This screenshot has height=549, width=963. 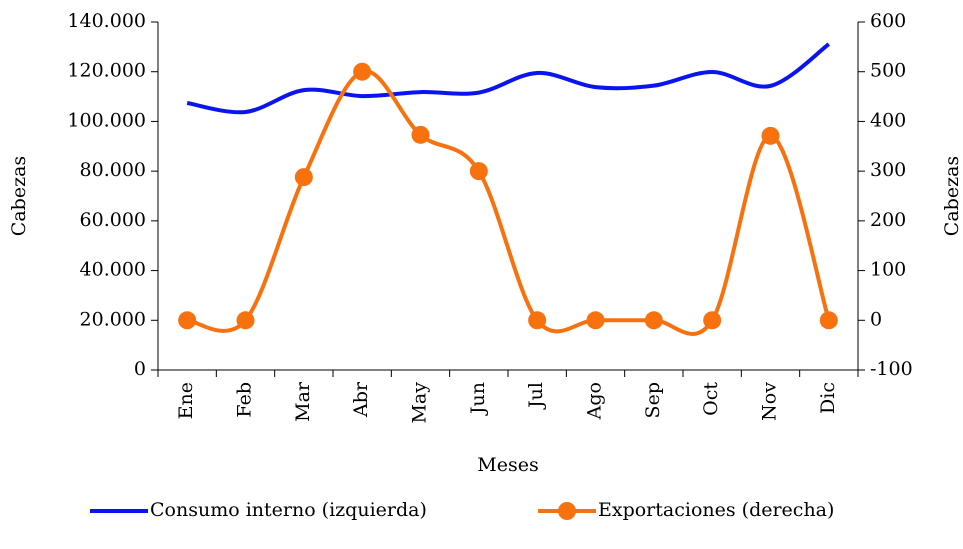 What do you see at coordinates (876, 319) in the screenshot?
I see `y2-tick-label: 0` at bounding box center [876, 319].